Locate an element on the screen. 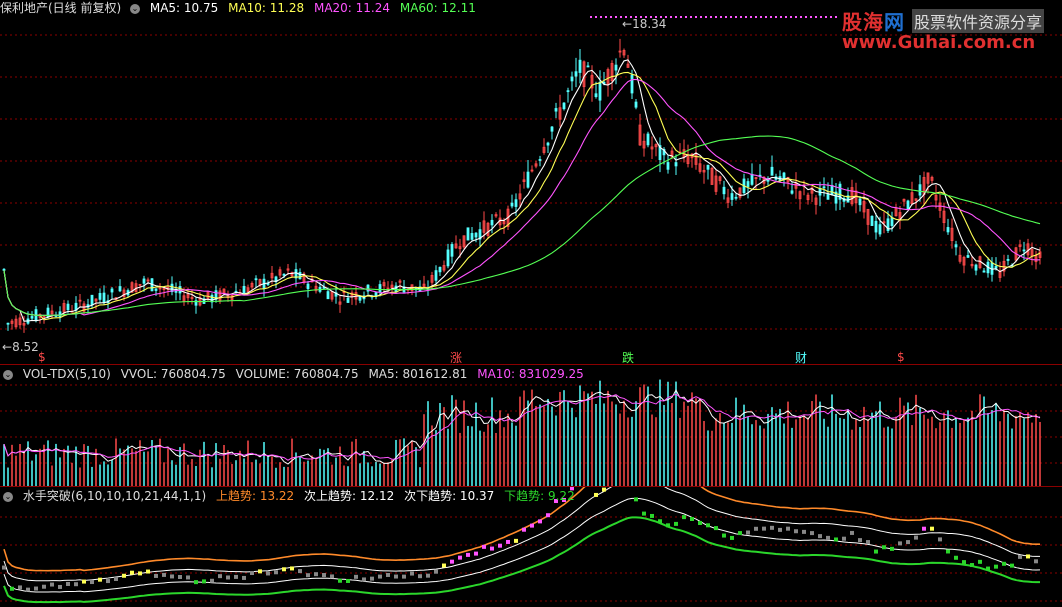 The width and height of the screenshot is (1062, 607). ma20-value: MA20: 11.24 is located at coordinates (352, 8).